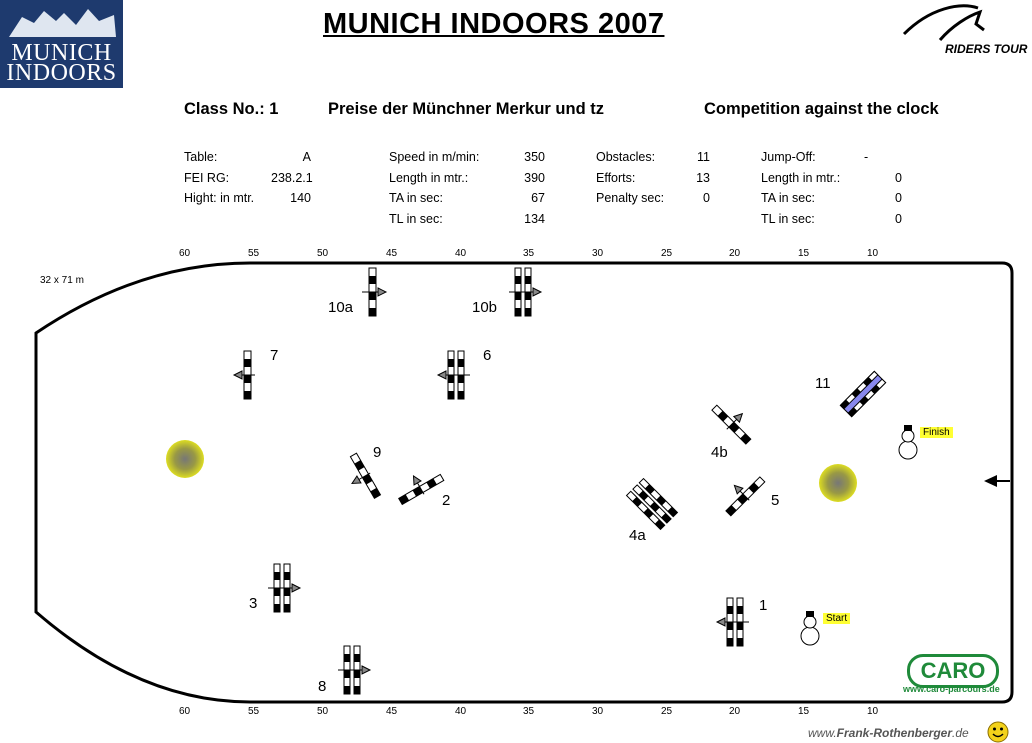  Describe the element at coordinates (494, 24) in the screenshot. I see `page-title: MUNICH INDOORS 2007` at that location.